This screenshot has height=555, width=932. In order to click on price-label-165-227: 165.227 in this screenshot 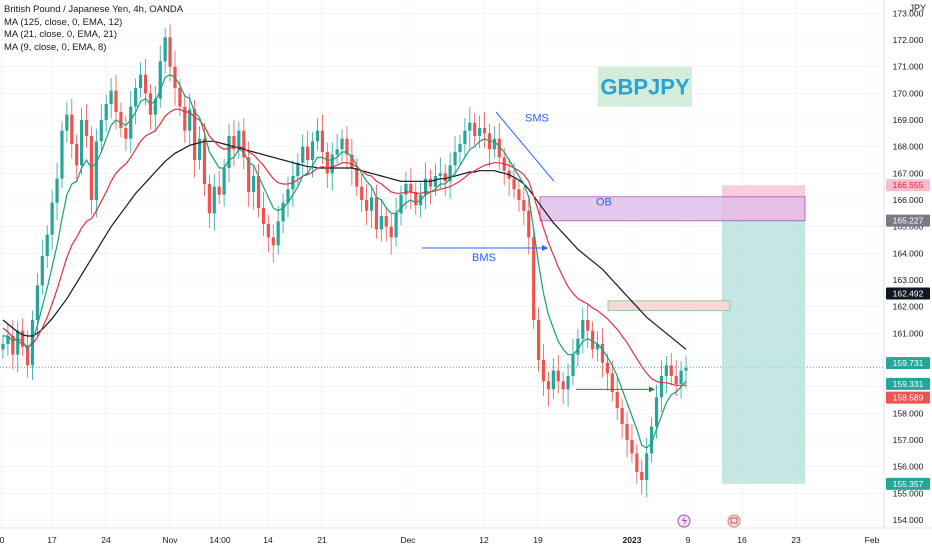, I will do `click(908, 220)`.